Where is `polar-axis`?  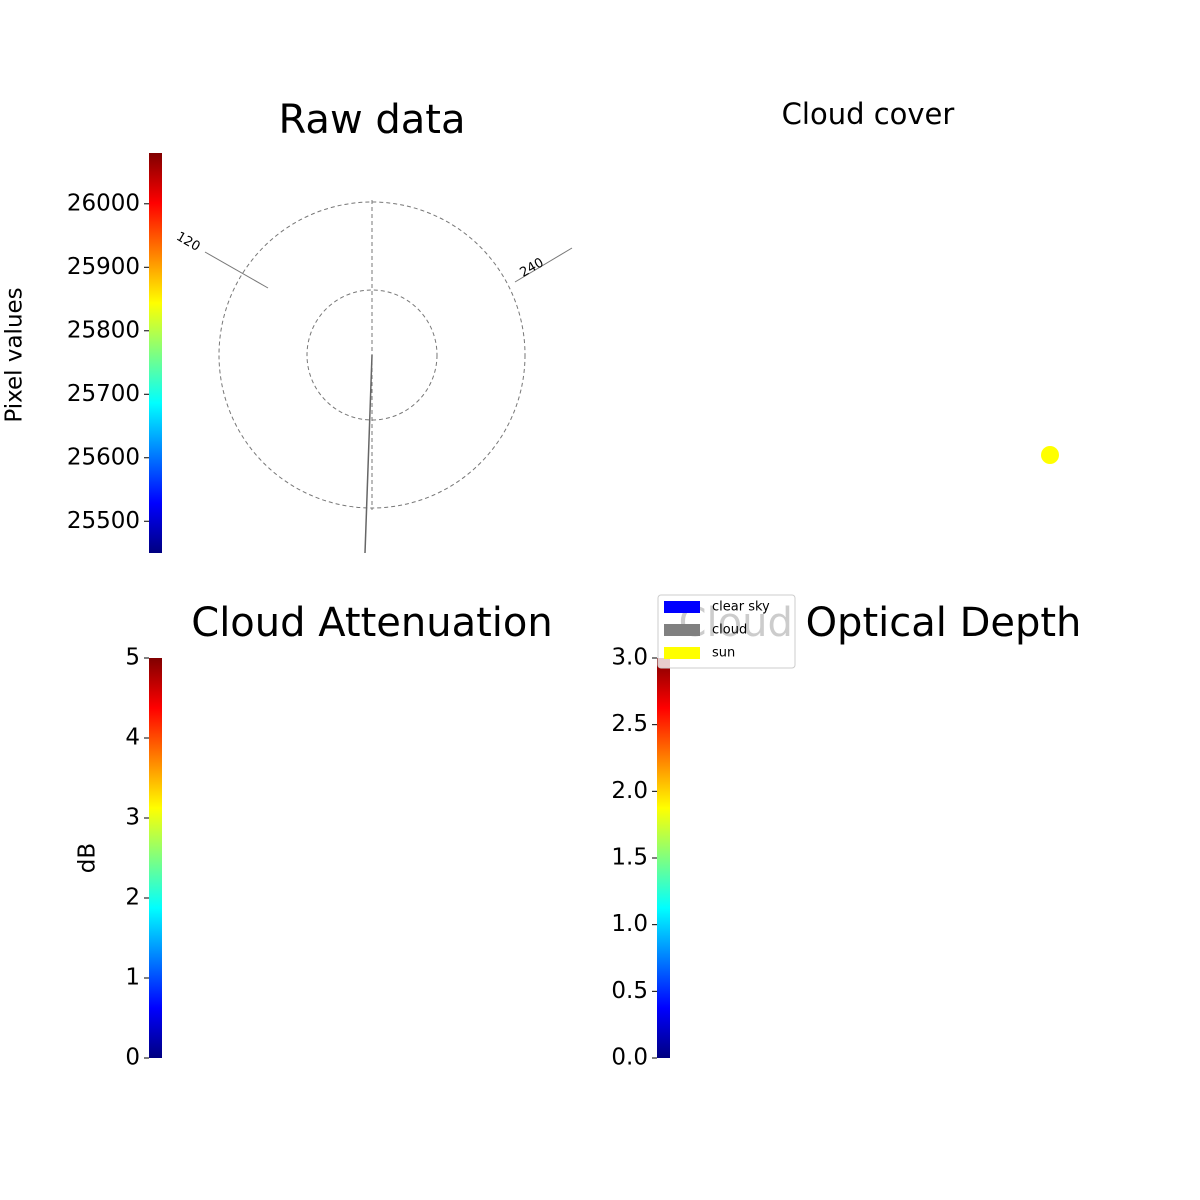 polar-axis is located at coordinates (368, 454).